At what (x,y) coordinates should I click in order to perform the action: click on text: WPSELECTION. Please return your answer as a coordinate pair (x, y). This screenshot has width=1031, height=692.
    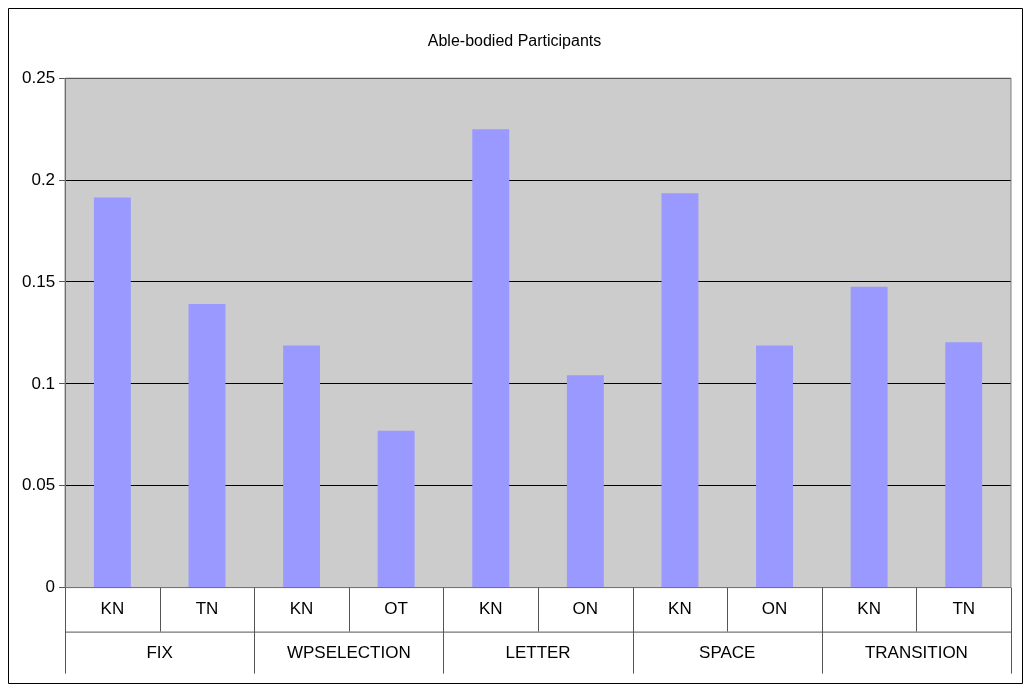
    Looking at the image, I should click on (348, 653).